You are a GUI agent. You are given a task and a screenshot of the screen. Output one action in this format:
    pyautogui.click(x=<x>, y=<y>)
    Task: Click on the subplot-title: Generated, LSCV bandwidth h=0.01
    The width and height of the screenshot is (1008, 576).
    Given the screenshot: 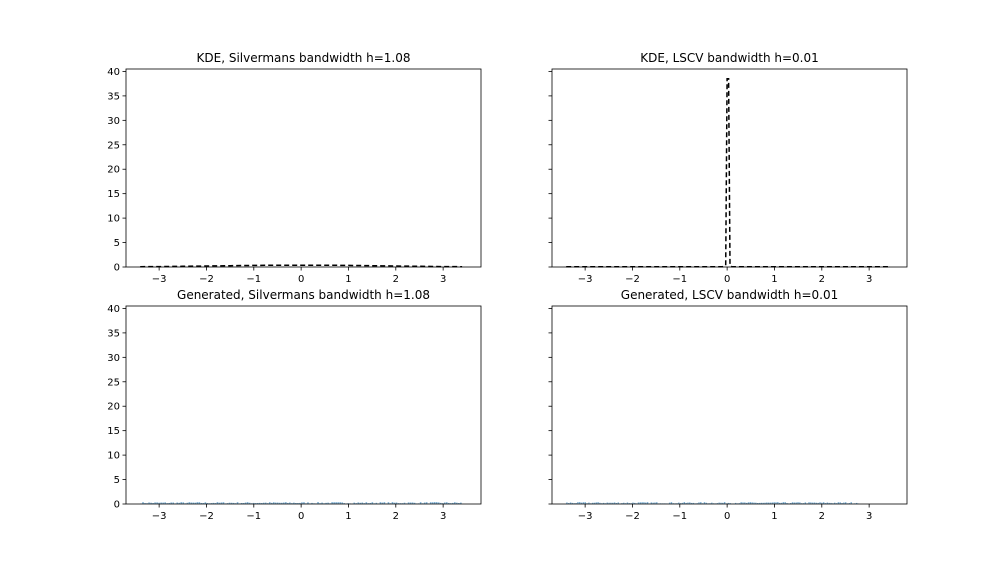 What is the action you would take?
    pyautogui.click(x=729, y=295)
    